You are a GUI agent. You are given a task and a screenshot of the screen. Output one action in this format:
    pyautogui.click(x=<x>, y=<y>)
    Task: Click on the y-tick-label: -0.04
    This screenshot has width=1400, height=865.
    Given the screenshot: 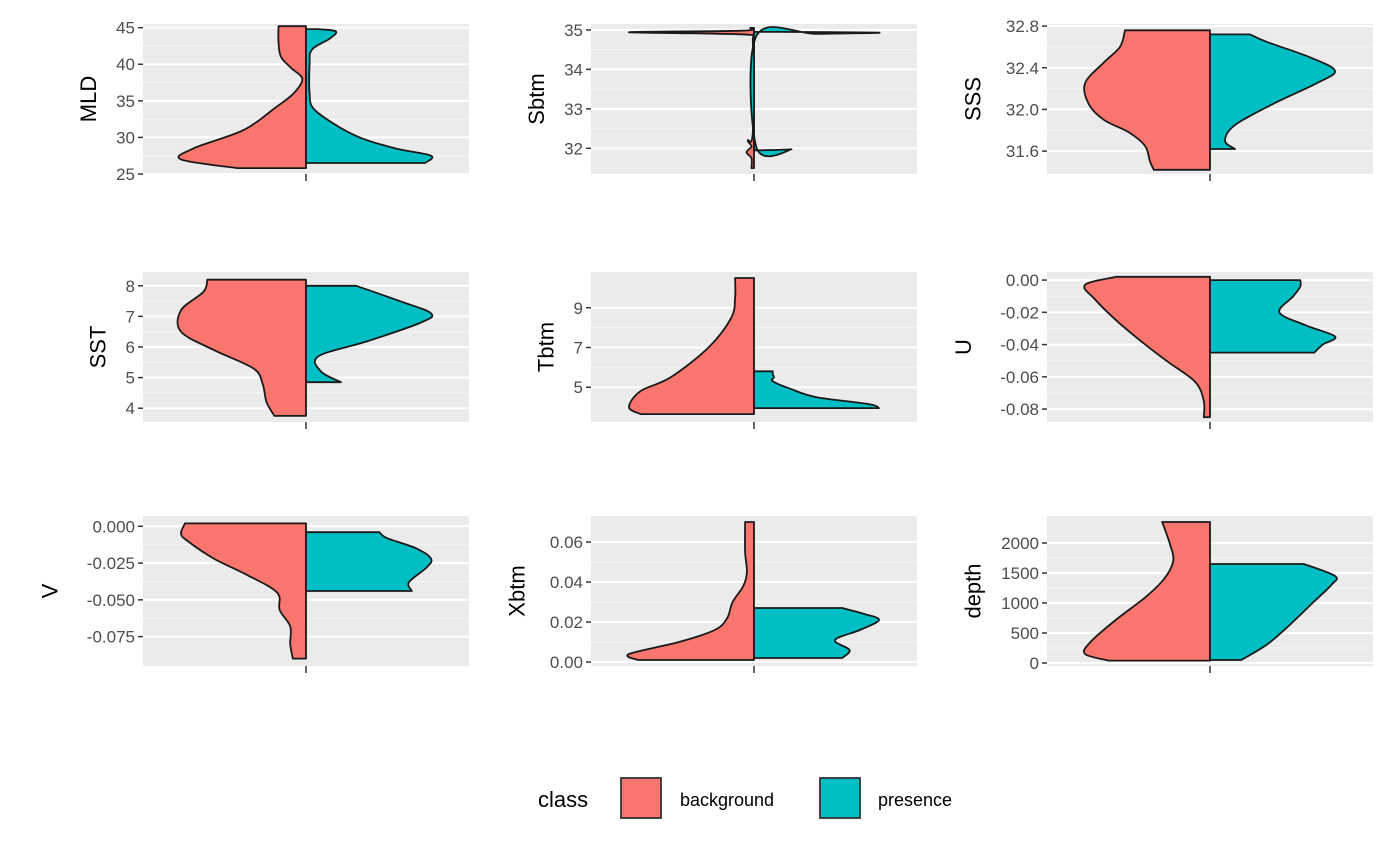 What is the action you would take?
    pyautogui.click(x=1019, y=345)
    